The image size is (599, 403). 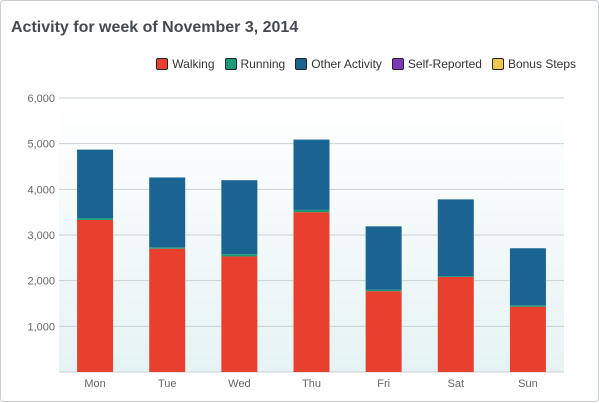 I want to click on legend-item-self-reported: Self-Reported, so click(x=436, y=64).